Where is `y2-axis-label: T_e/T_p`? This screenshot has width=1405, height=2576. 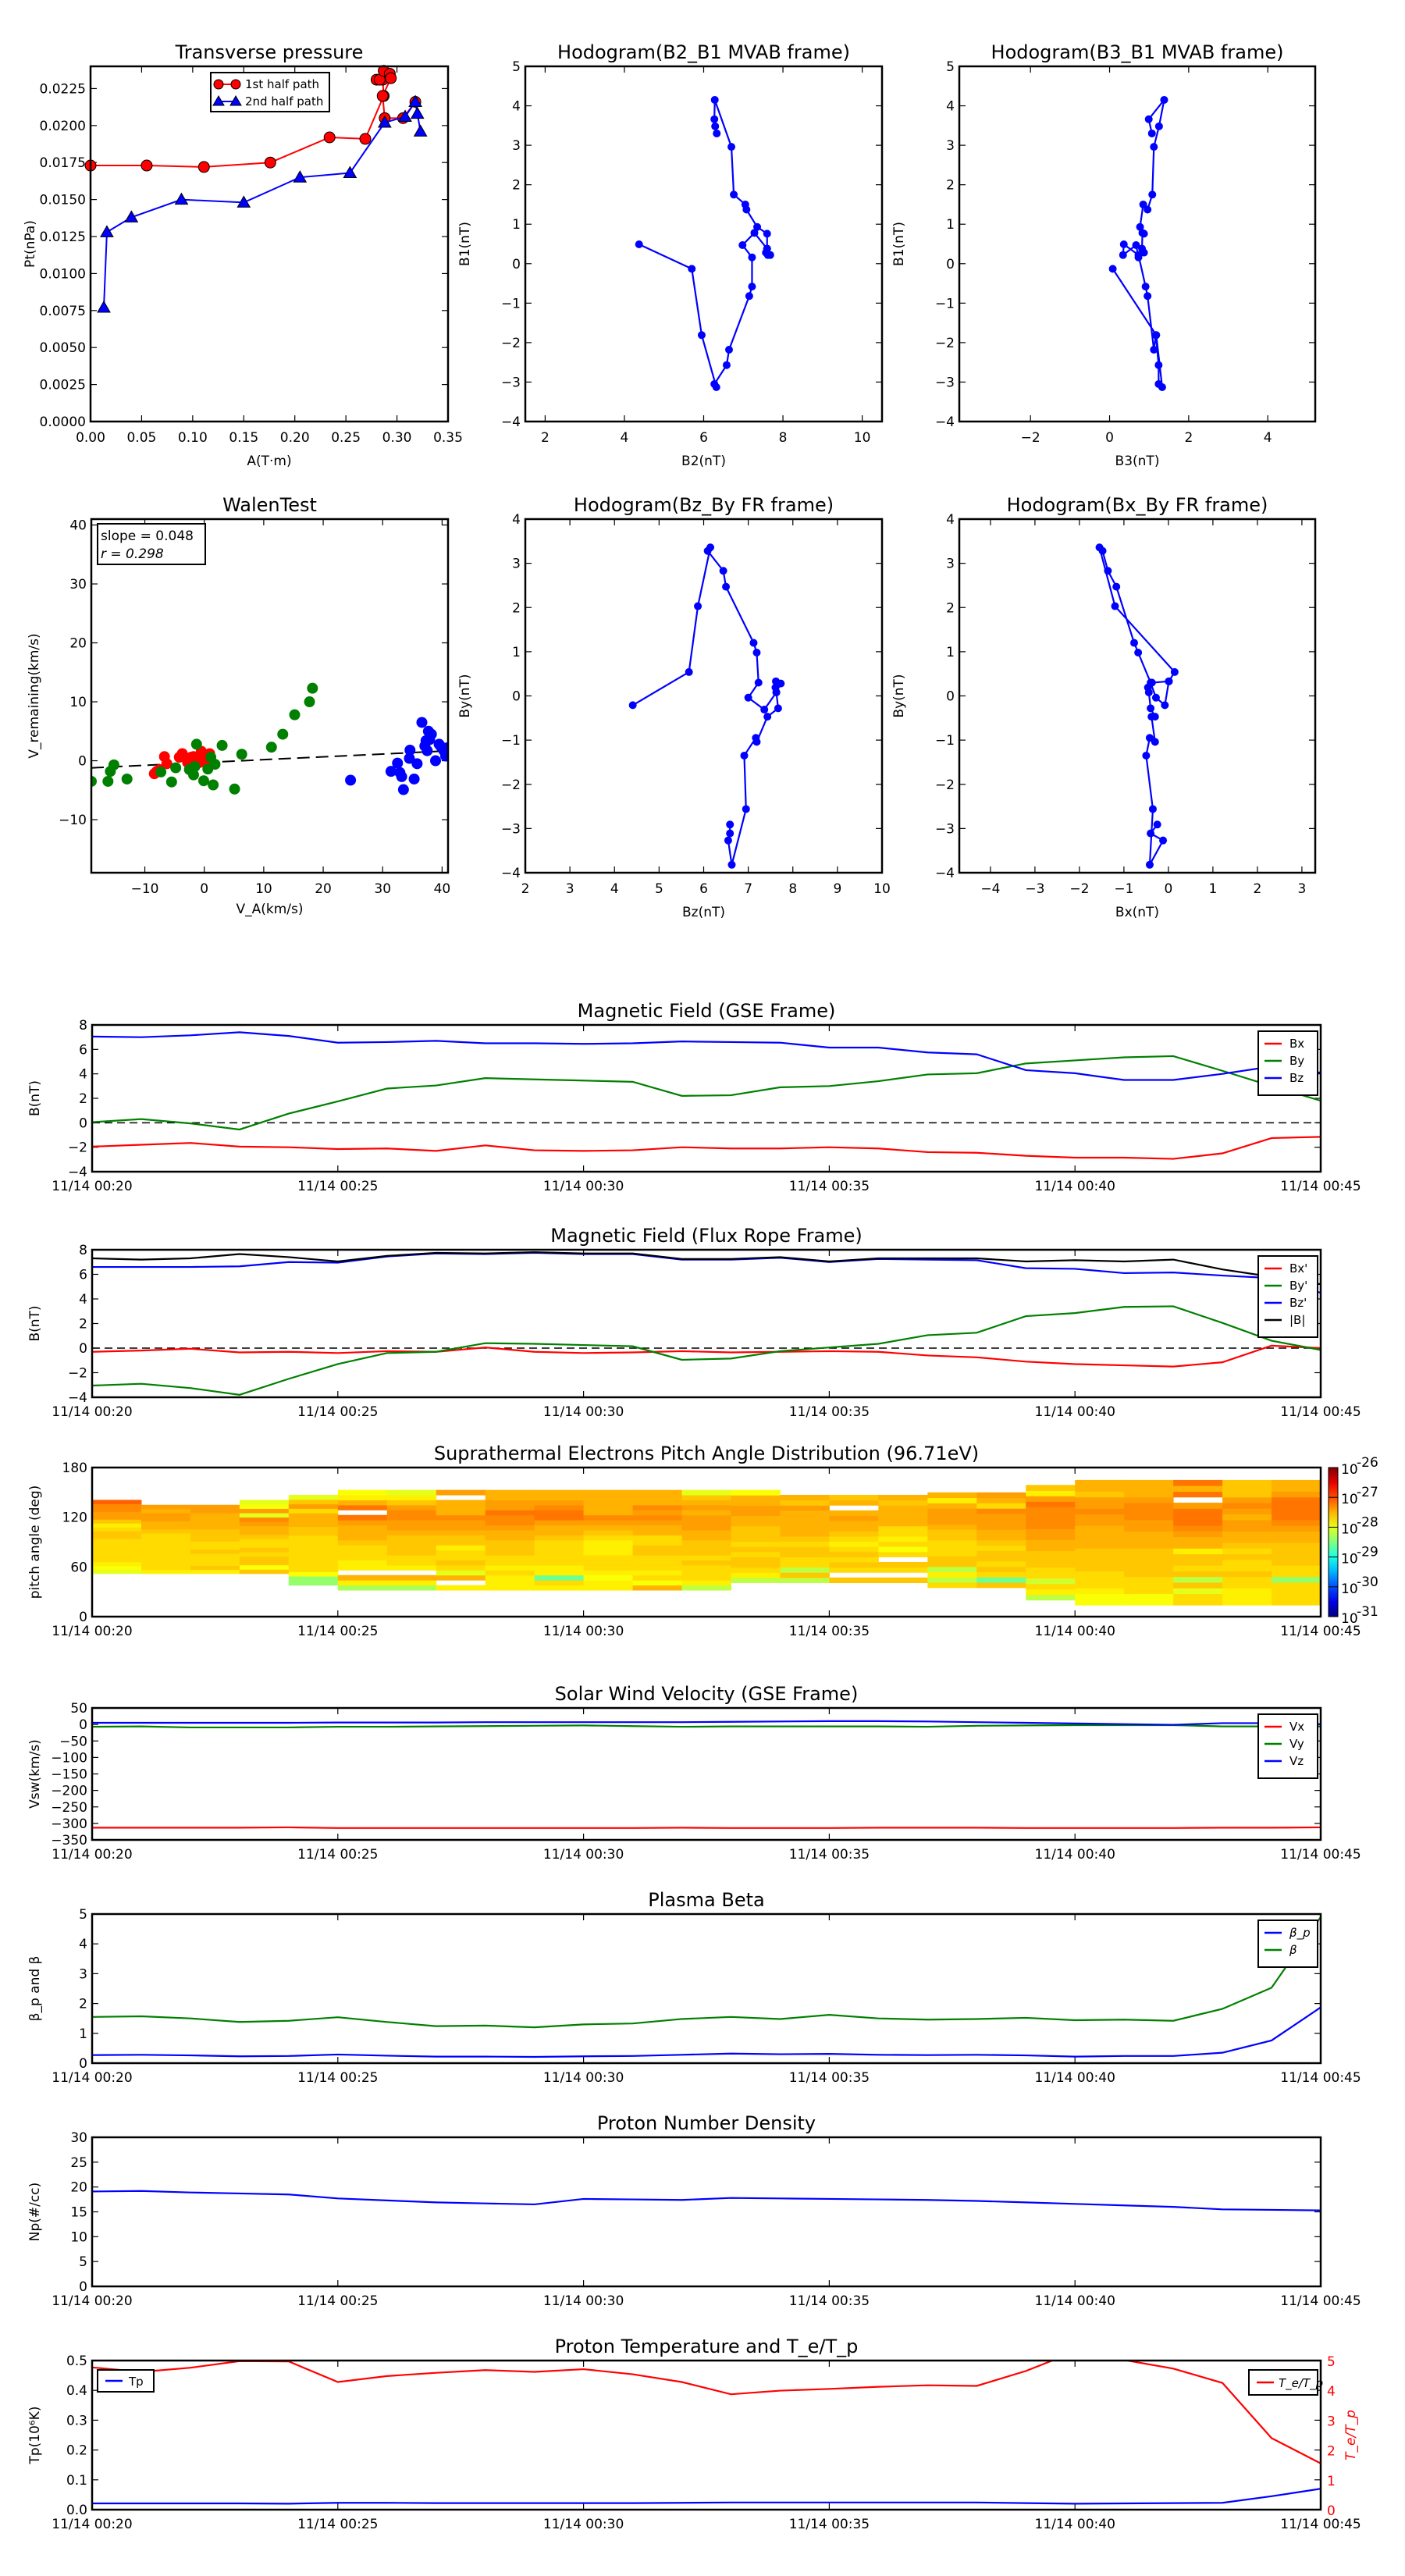 y2-axis-label: T_e/T_p is located at coordinates (1351, 2435).